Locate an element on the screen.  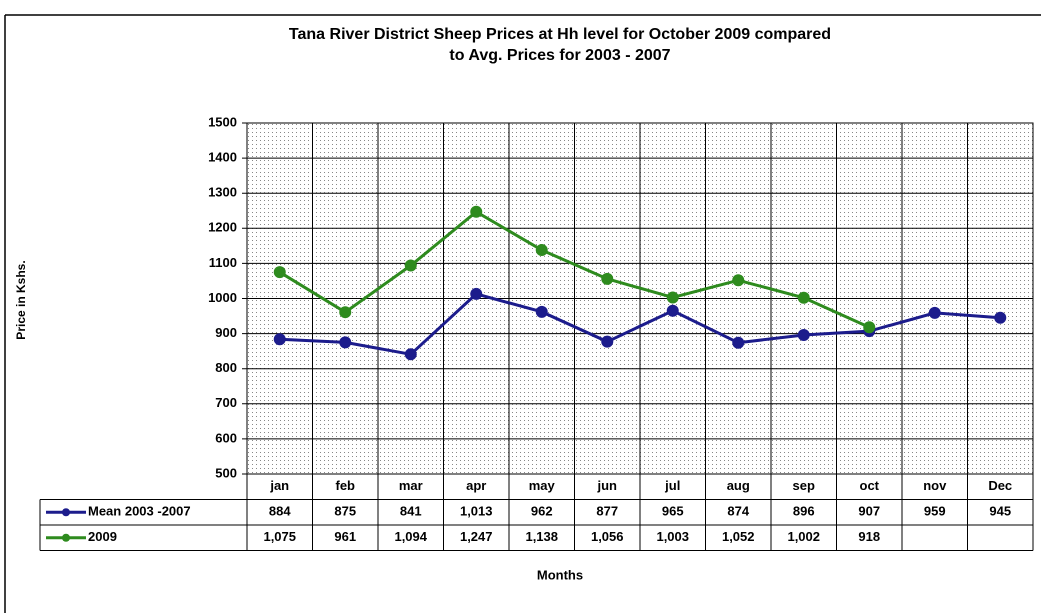
y-tick-label: 1000 is located at coordinates (222, 297).